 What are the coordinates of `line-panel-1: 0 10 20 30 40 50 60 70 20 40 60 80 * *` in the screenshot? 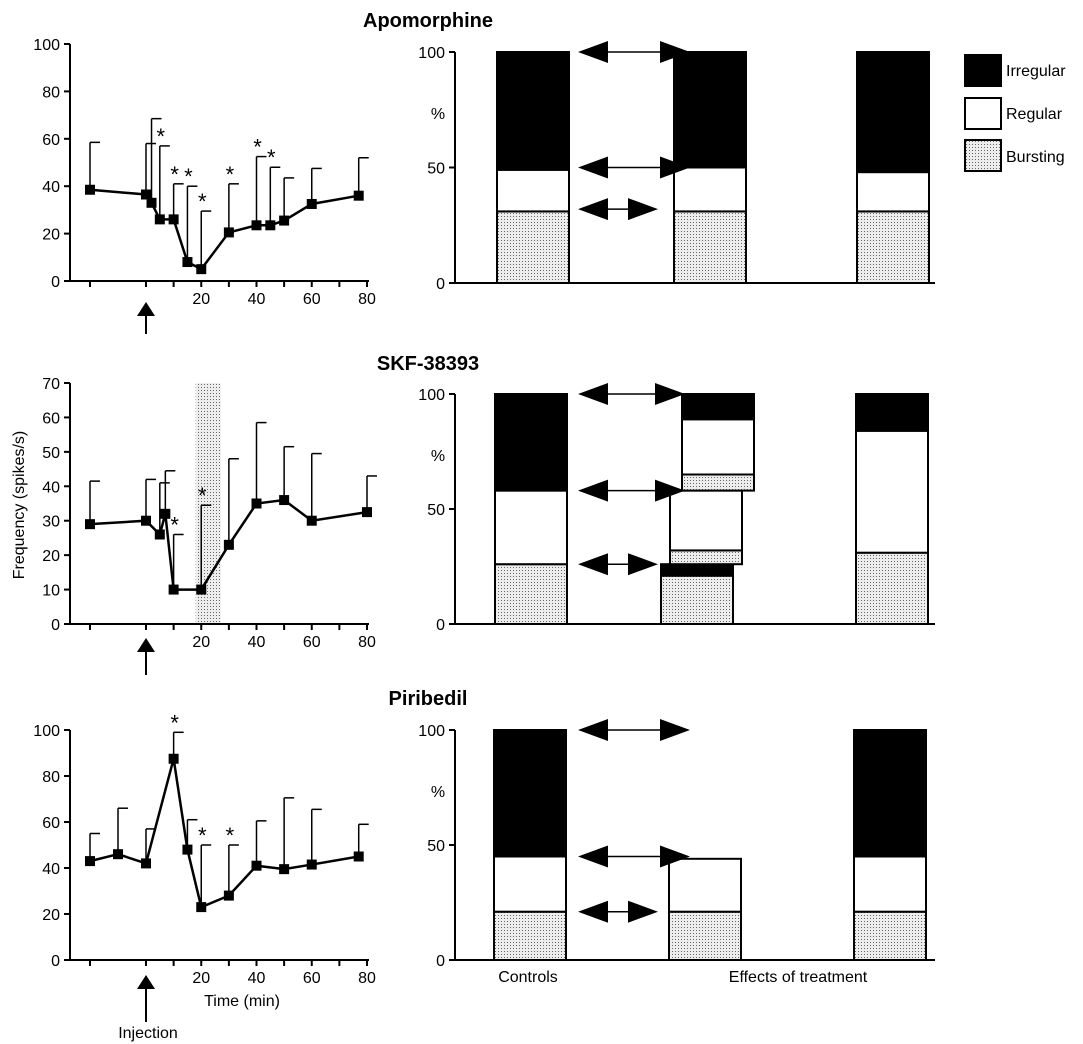 It's located at (209, 525).